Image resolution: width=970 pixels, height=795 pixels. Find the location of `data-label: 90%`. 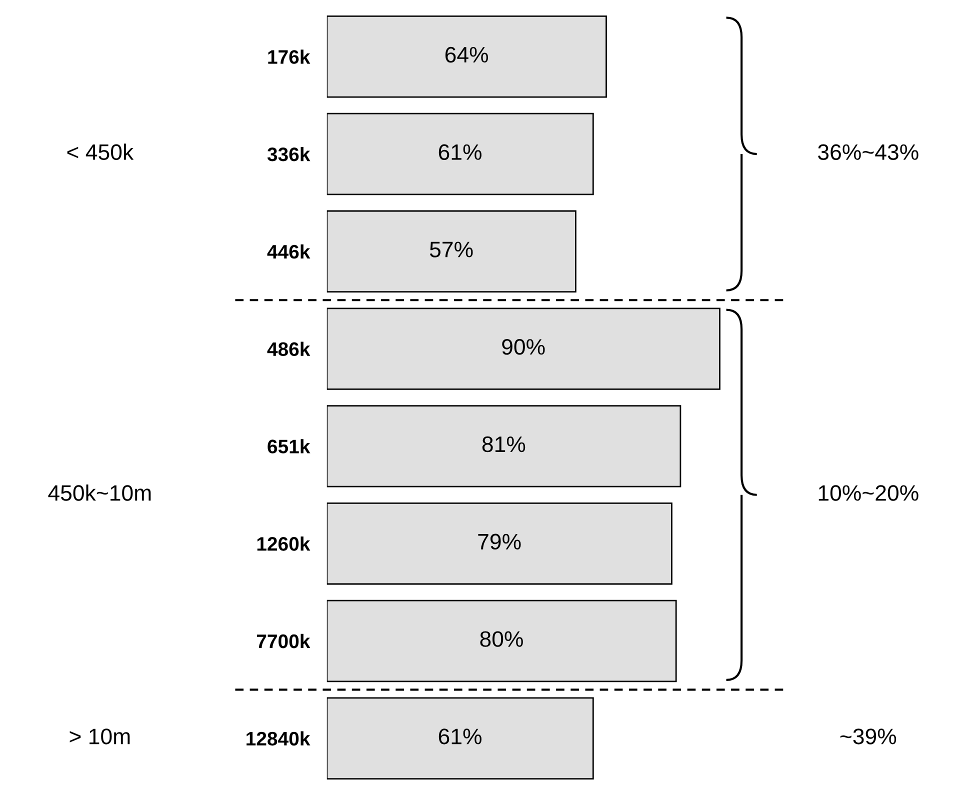

data-label: 90% is located at coordinates (523, 347).